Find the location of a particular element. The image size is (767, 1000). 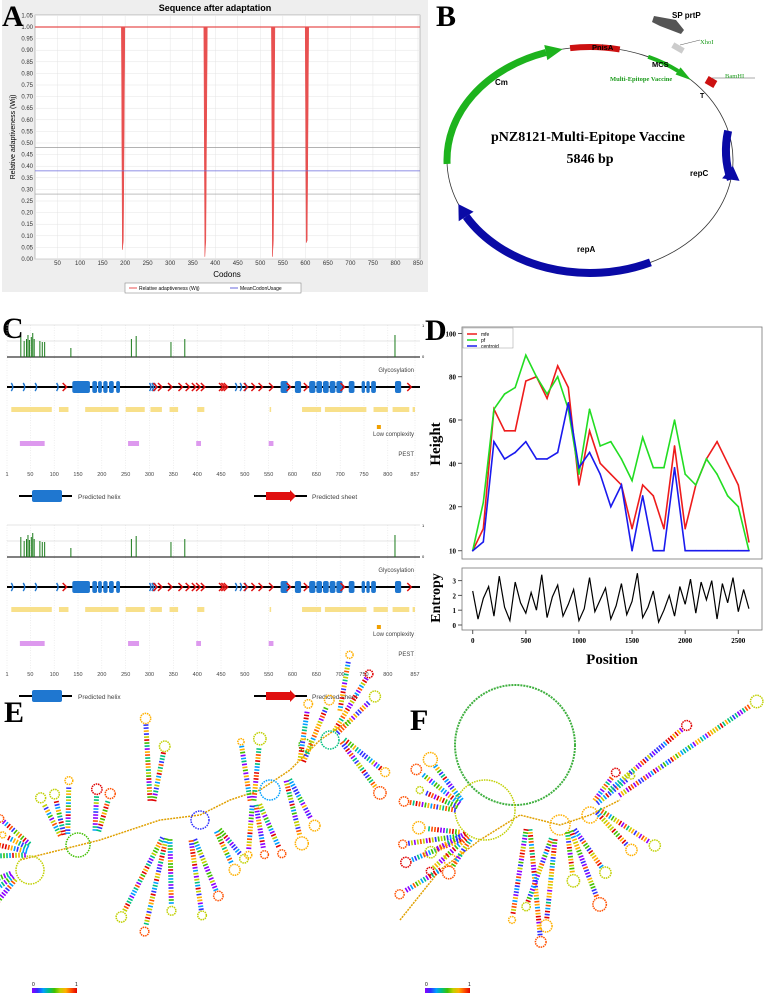

repa-gene is located at coordinates (557, 245).